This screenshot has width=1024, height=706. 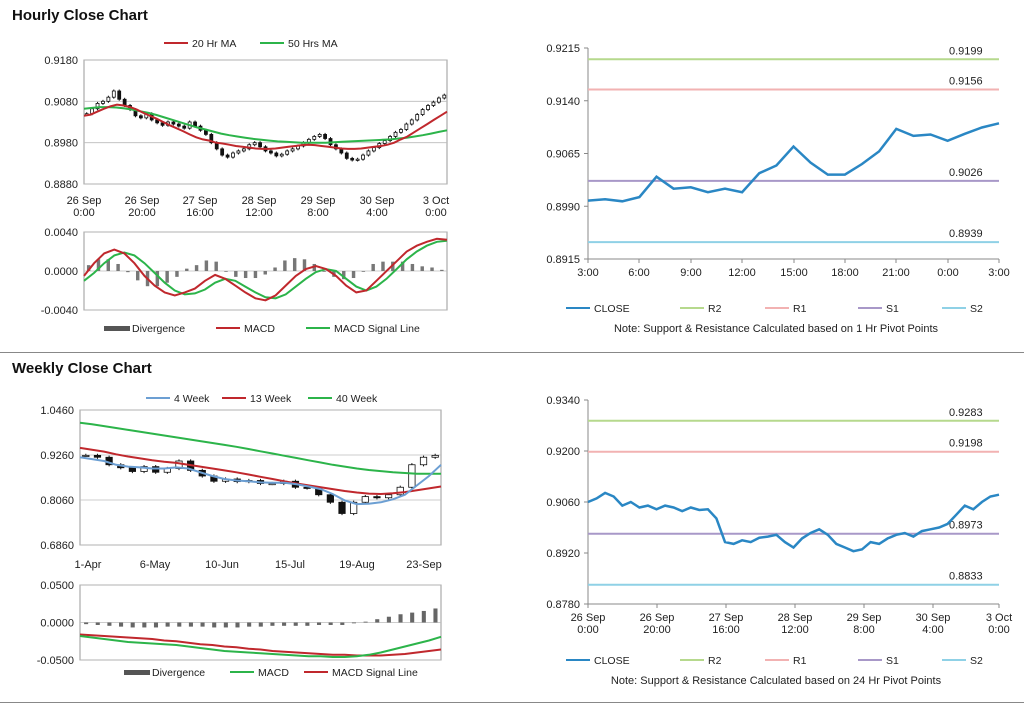 I want to click on weekly-macd-line, so click(x=260, y=646).